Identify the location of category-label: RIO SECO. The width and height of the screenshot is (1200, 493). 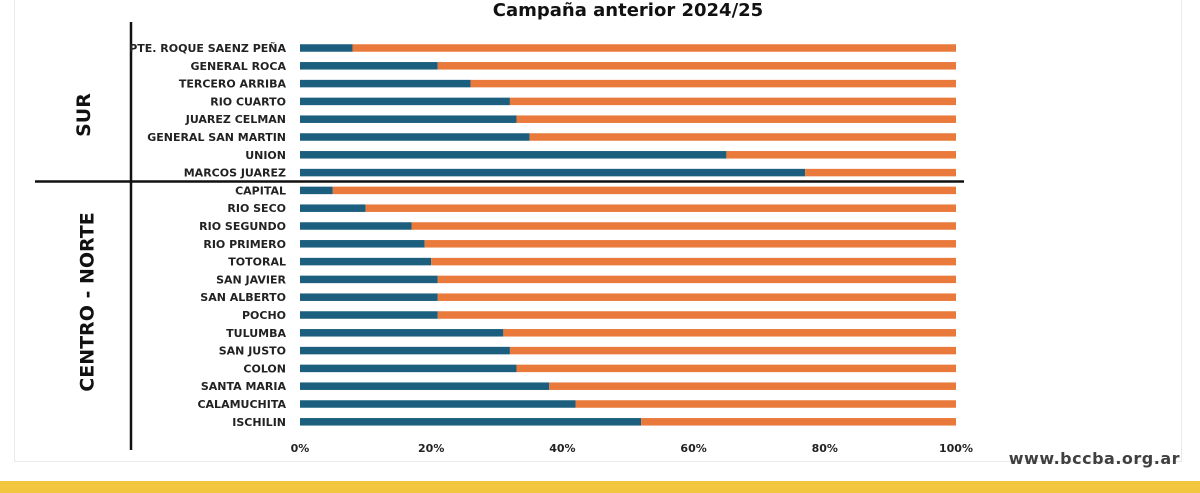
(256, 208).